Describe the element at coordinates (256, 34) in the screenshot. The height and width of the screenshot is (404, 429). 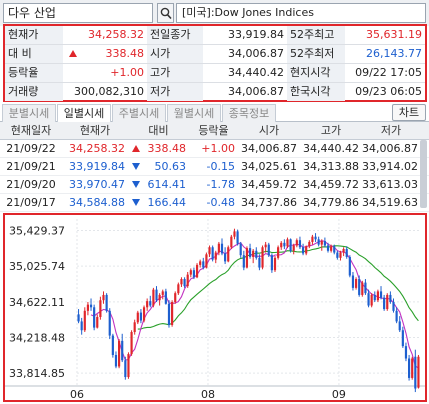
I see `quote-value-text: 33,919.84` at that location.